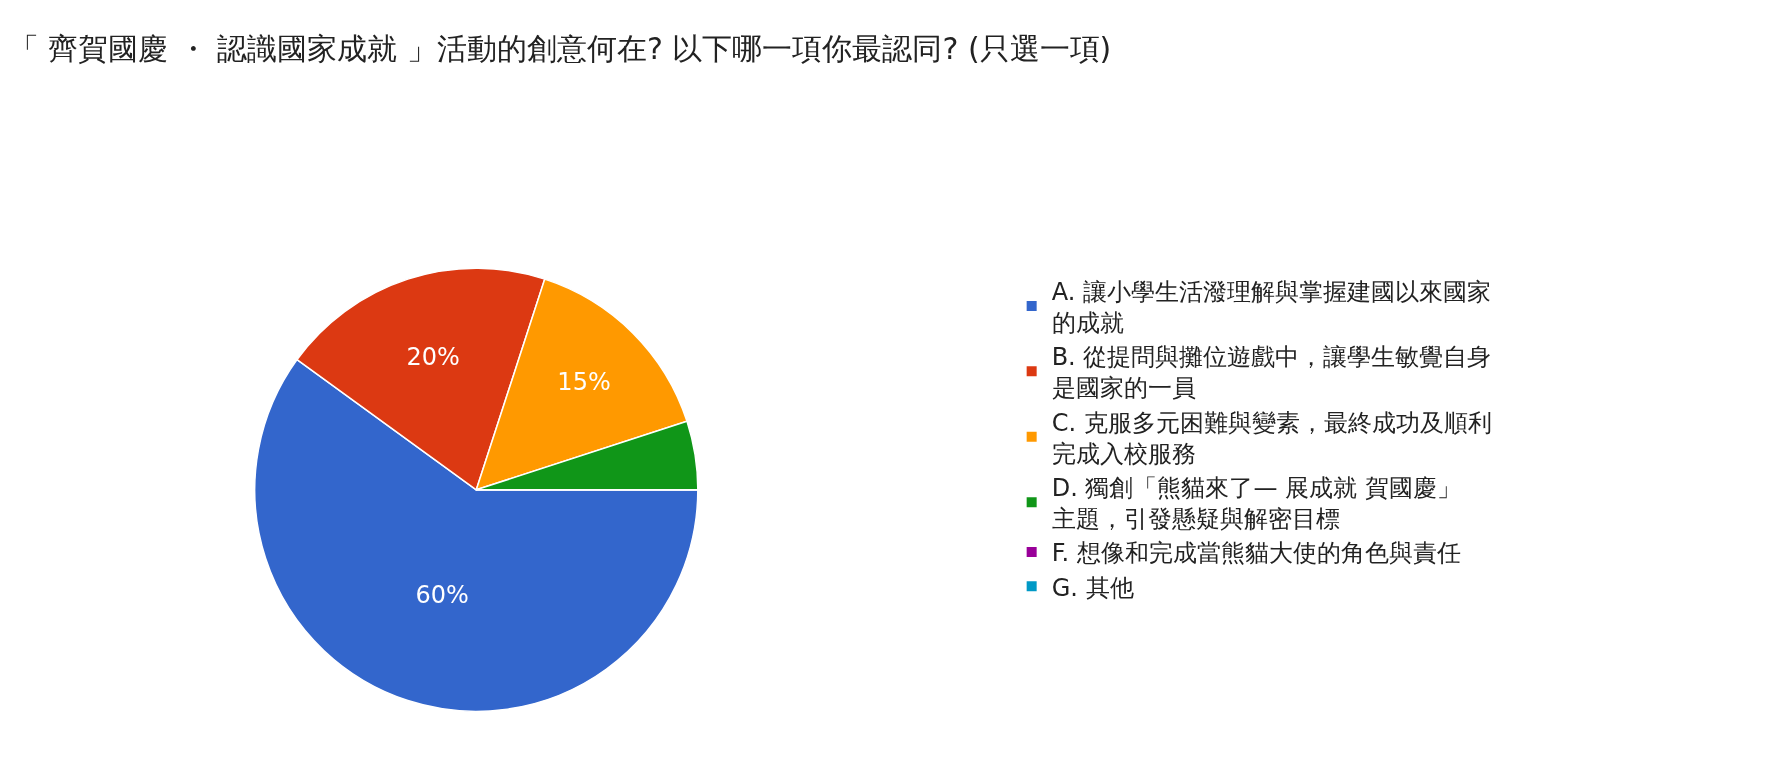  I want to click on data-label: 20%, so click(433, 357).